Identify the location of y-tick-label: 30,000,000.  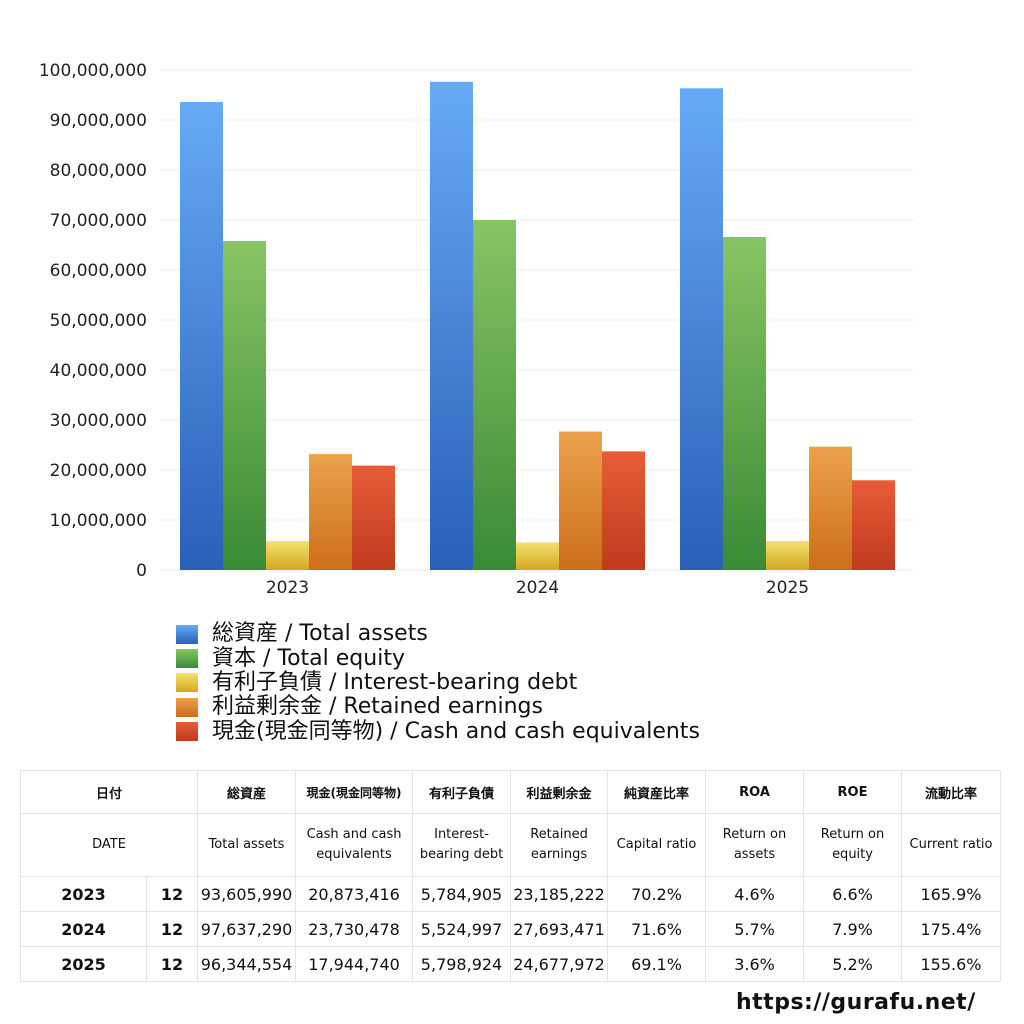
(98, 421).